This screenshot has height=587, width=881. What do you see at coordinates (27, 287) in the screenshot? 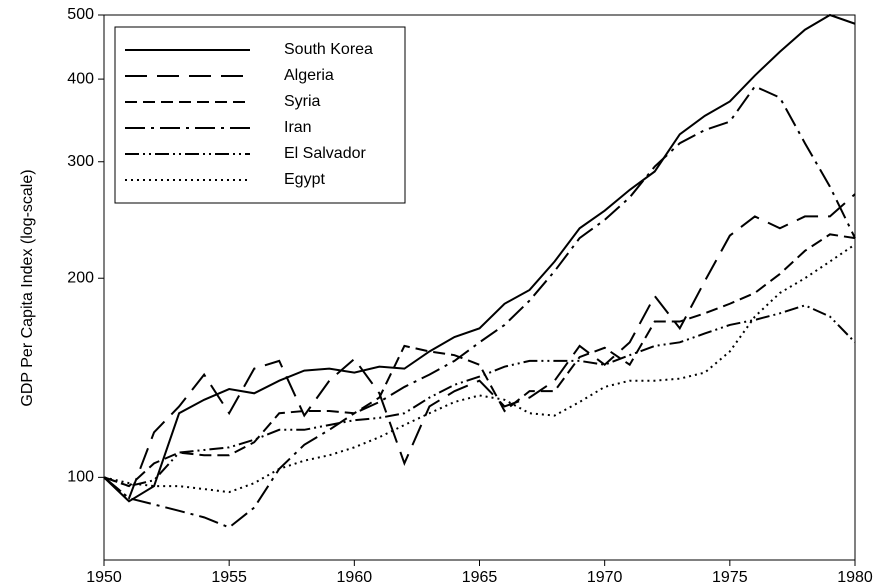
I see `y-axis-label: GDP Per Capita Index (log-scale)` at bounding box center [27, 287].